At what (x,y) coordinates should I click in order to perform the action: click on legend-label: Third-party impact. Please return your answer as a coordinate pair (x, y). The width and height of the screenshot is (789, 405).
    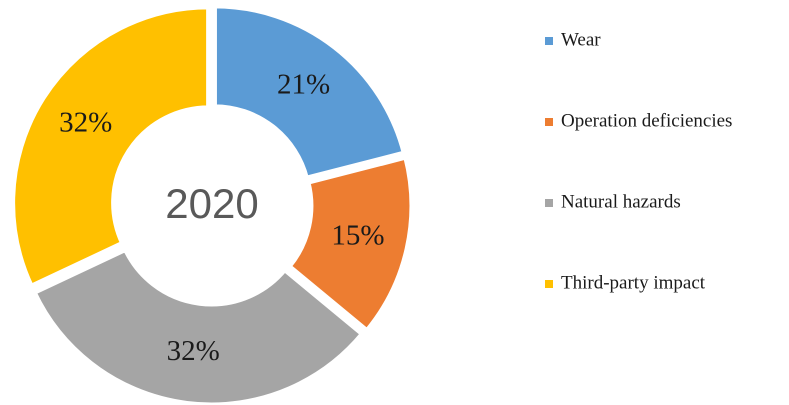
    Looking at the image, I should click on (633, 282).